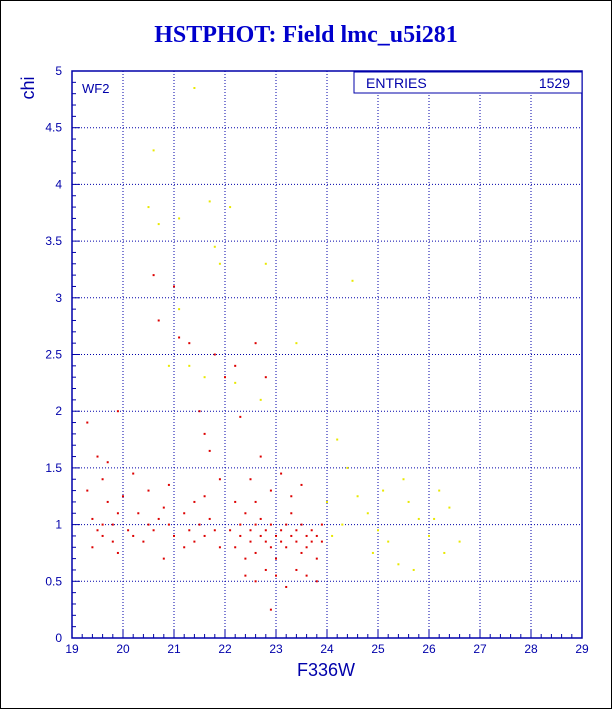 This screenshot has height=709, width=612. I want to click on y-tick-label: 2.5, so click(53, 355).